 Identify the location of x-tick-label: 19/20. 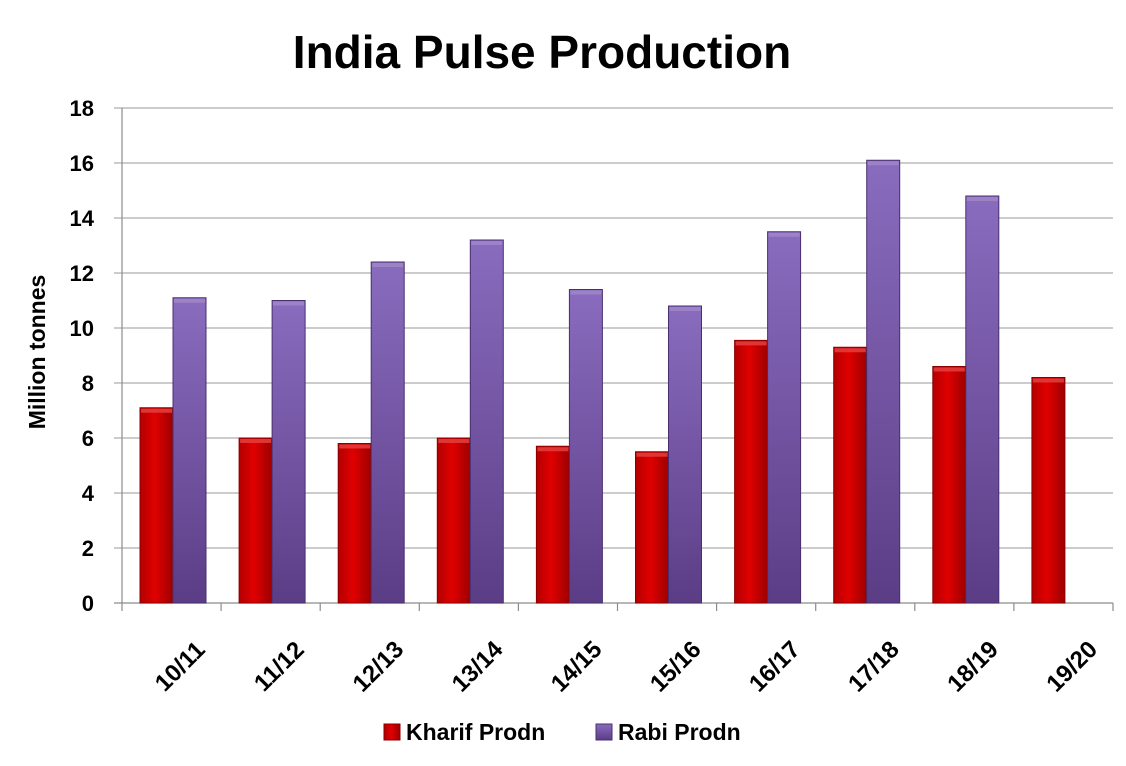
(1072, 667).